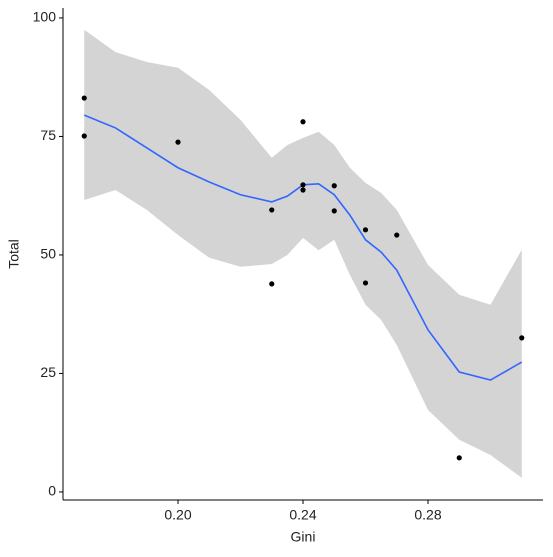  I want to click on y-tick-label: 50, so click(48, 254).